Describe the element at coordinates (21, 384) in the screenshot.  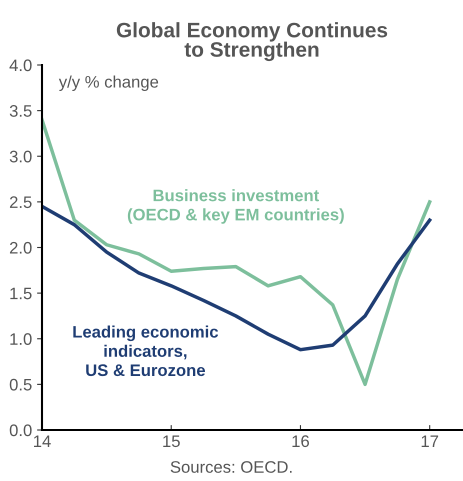
I see `y-tick-label: 0.5` at that location.